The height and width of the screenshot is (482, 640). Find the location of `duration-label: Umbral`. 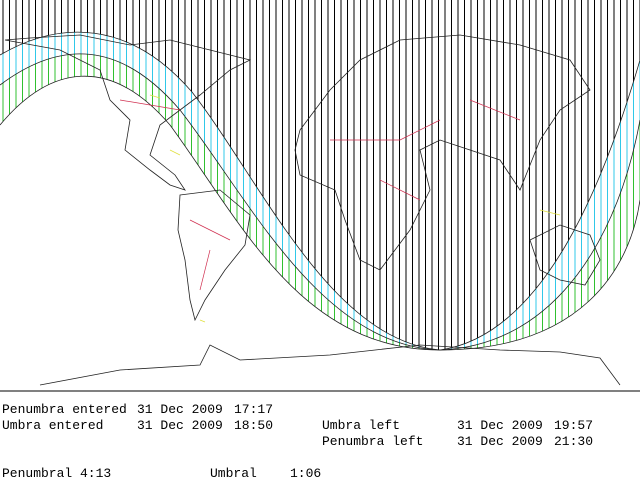

duration-label: Umbral is located at coordinates (233, 473).